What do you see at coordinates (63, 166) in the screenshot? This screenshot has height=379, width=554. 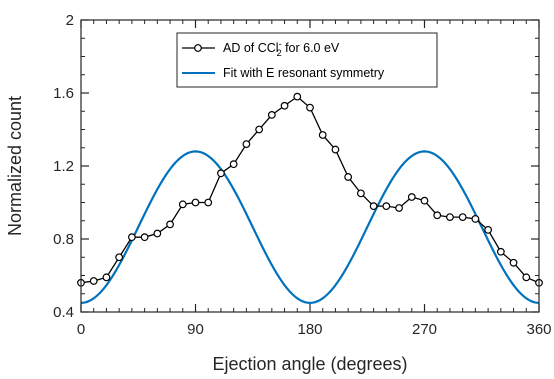 I see `y-tick-label: 1.2` at bounding box center [63, 166].